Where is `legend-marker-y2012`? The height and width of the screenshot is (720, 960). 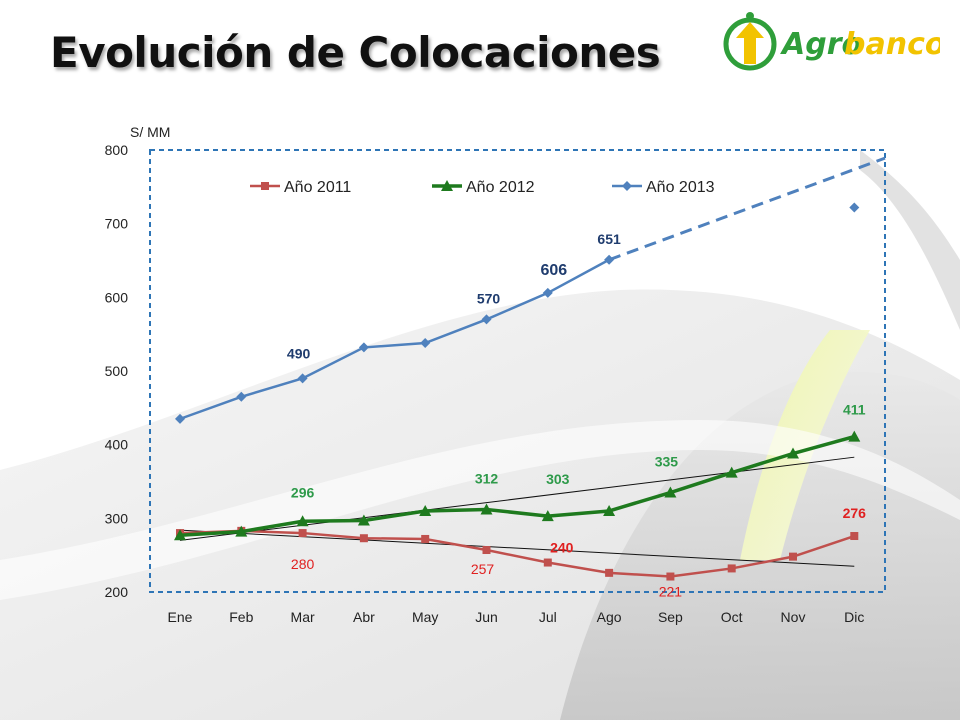
legend-marker-y2012 is located at coordinates (447, 185).